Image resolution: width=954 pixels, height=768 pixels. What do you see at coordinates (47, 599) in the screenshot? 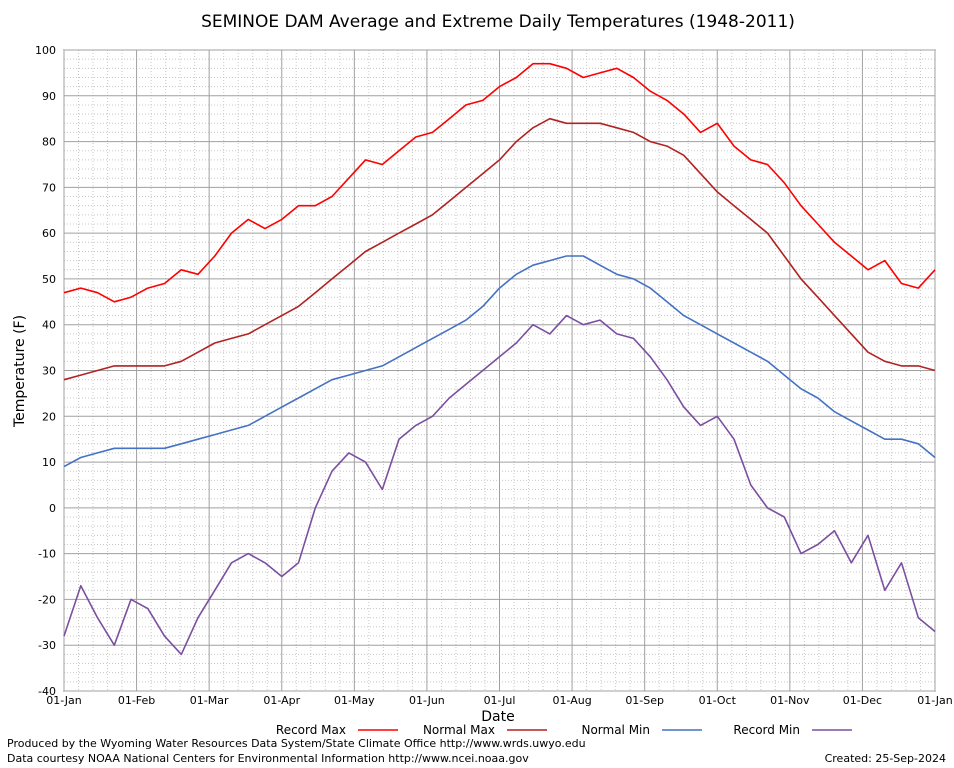
I see `y-tick-label: -20` at bounding box center [47, 599].